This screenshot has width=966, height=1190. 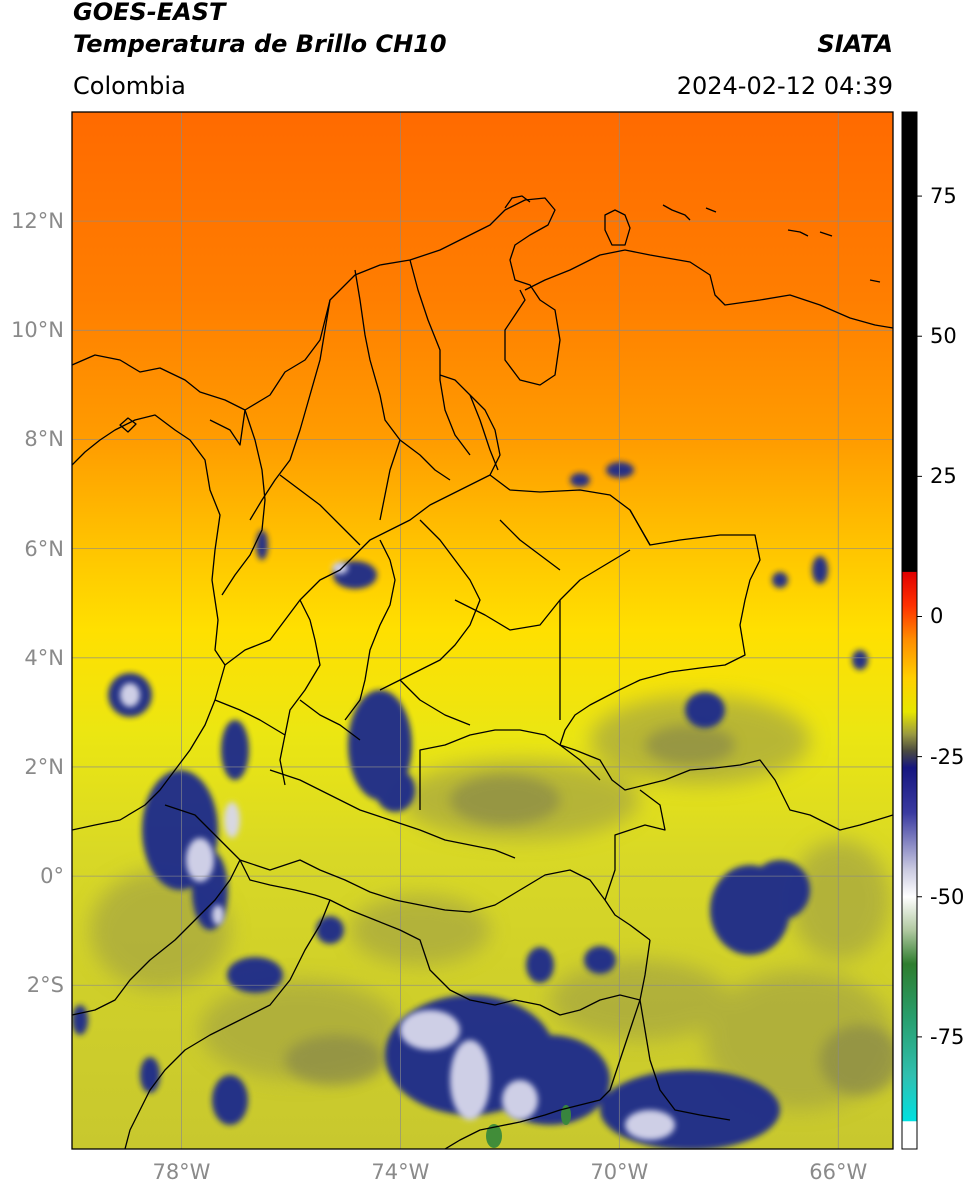 I want to click on lat-tick-label: 12°N, so click(x=37, y=221).